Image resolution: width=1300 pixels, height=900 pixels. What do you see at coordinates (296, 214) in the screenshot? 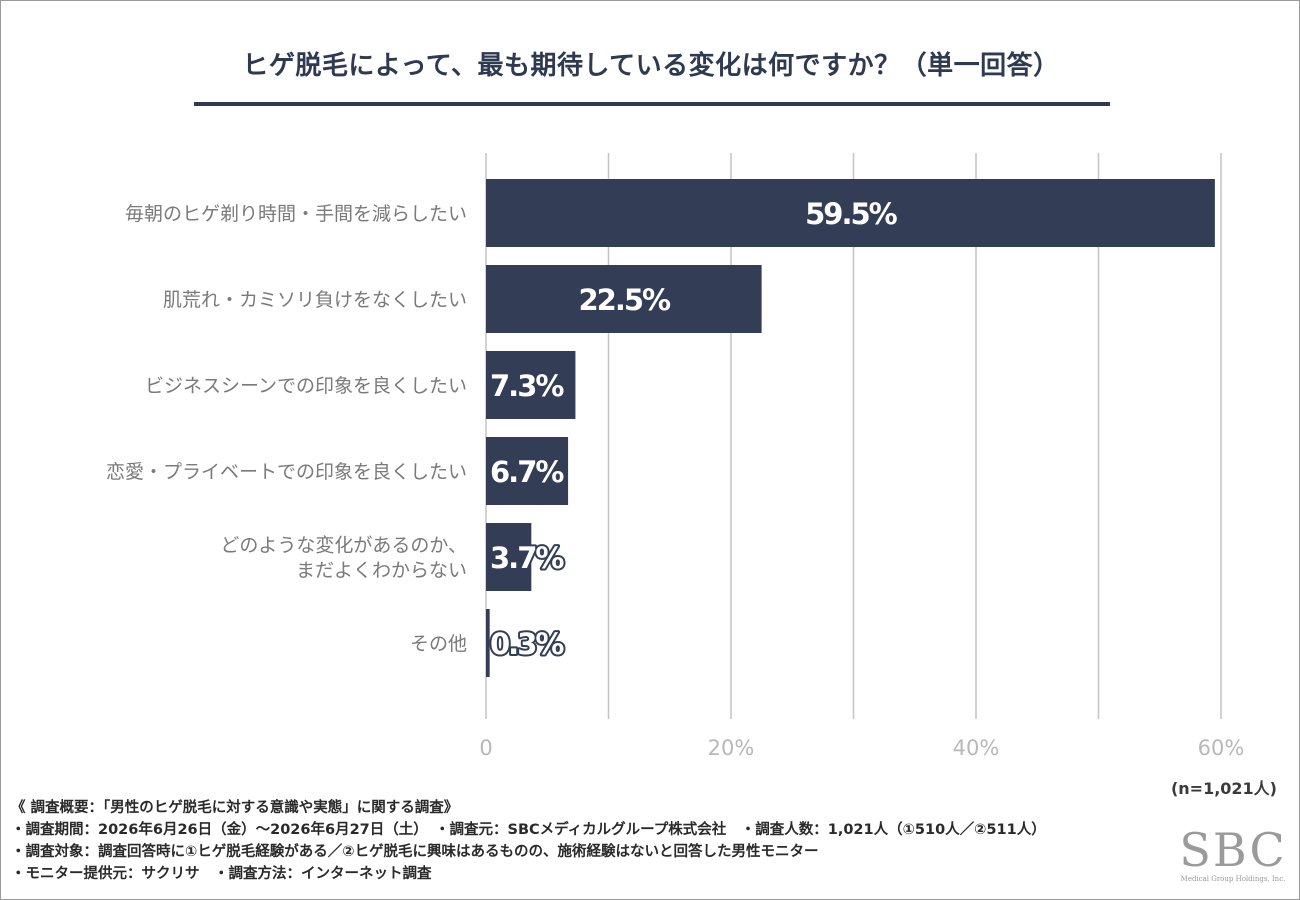
I see `category-label: 毎朝のヒゲ剃り時間・手間を減らしたい` at bounding box center [296, 214].